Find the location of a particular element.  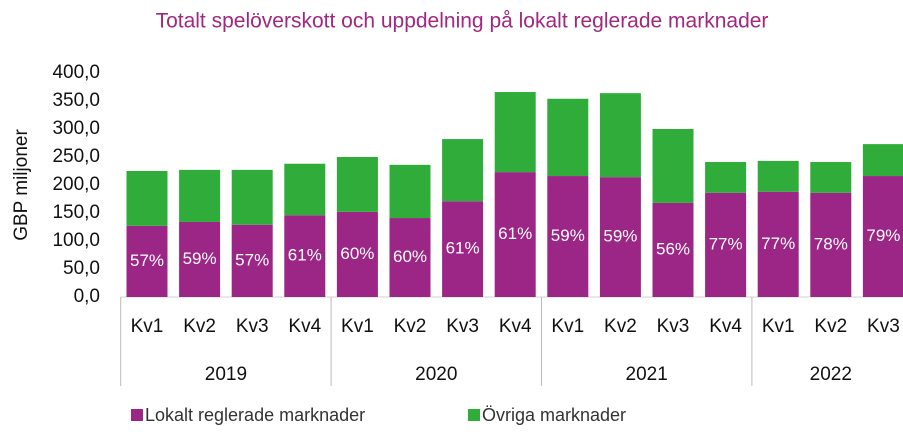

y-tick-label: 350,0 is located at coordinates (76, 100).